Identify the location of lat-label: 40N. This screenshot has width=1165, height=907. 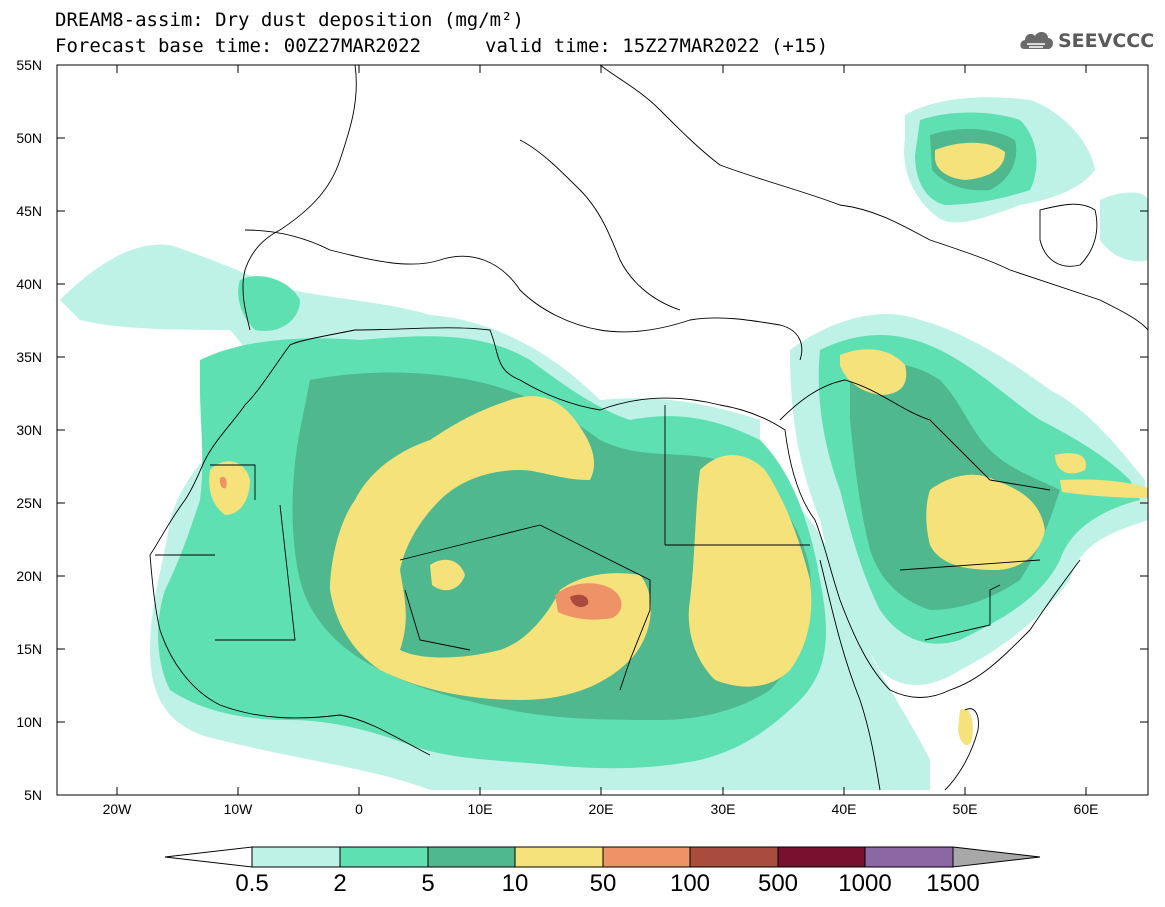
(29, 284).